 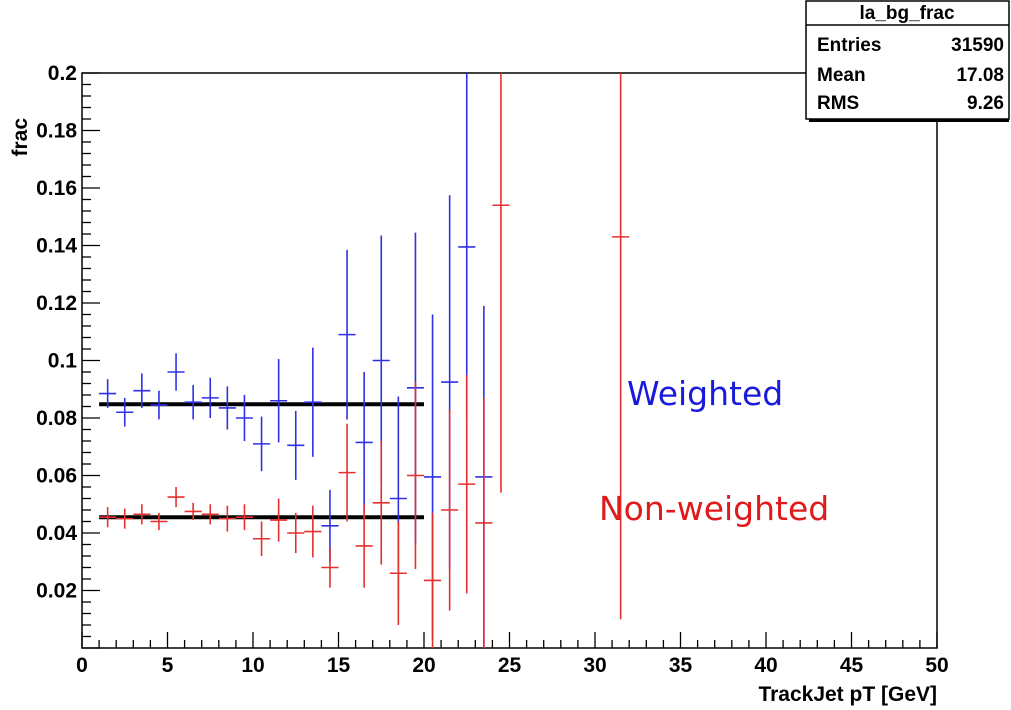 I want to click on x-tick-label: 35, so click(x=681, y=665).